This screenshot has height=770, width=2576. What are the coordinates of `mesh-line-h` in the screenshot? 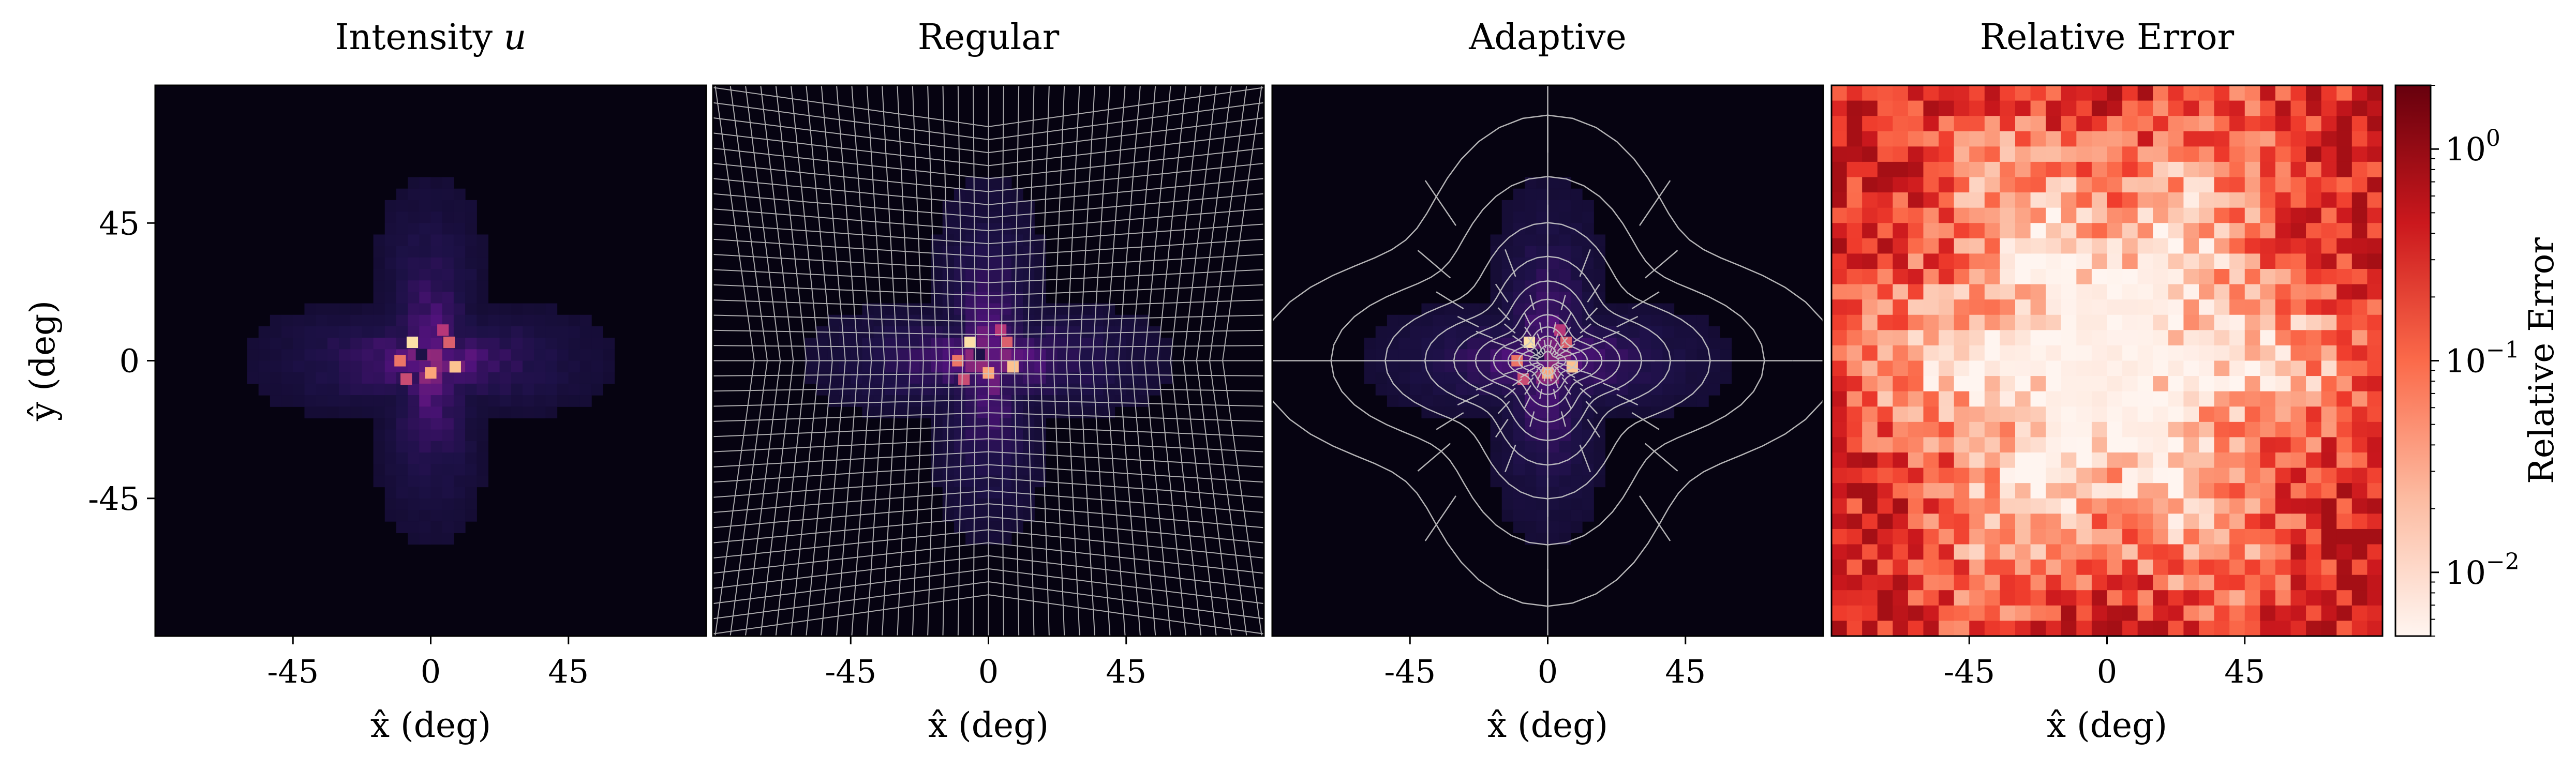 It's located at (989, 163).